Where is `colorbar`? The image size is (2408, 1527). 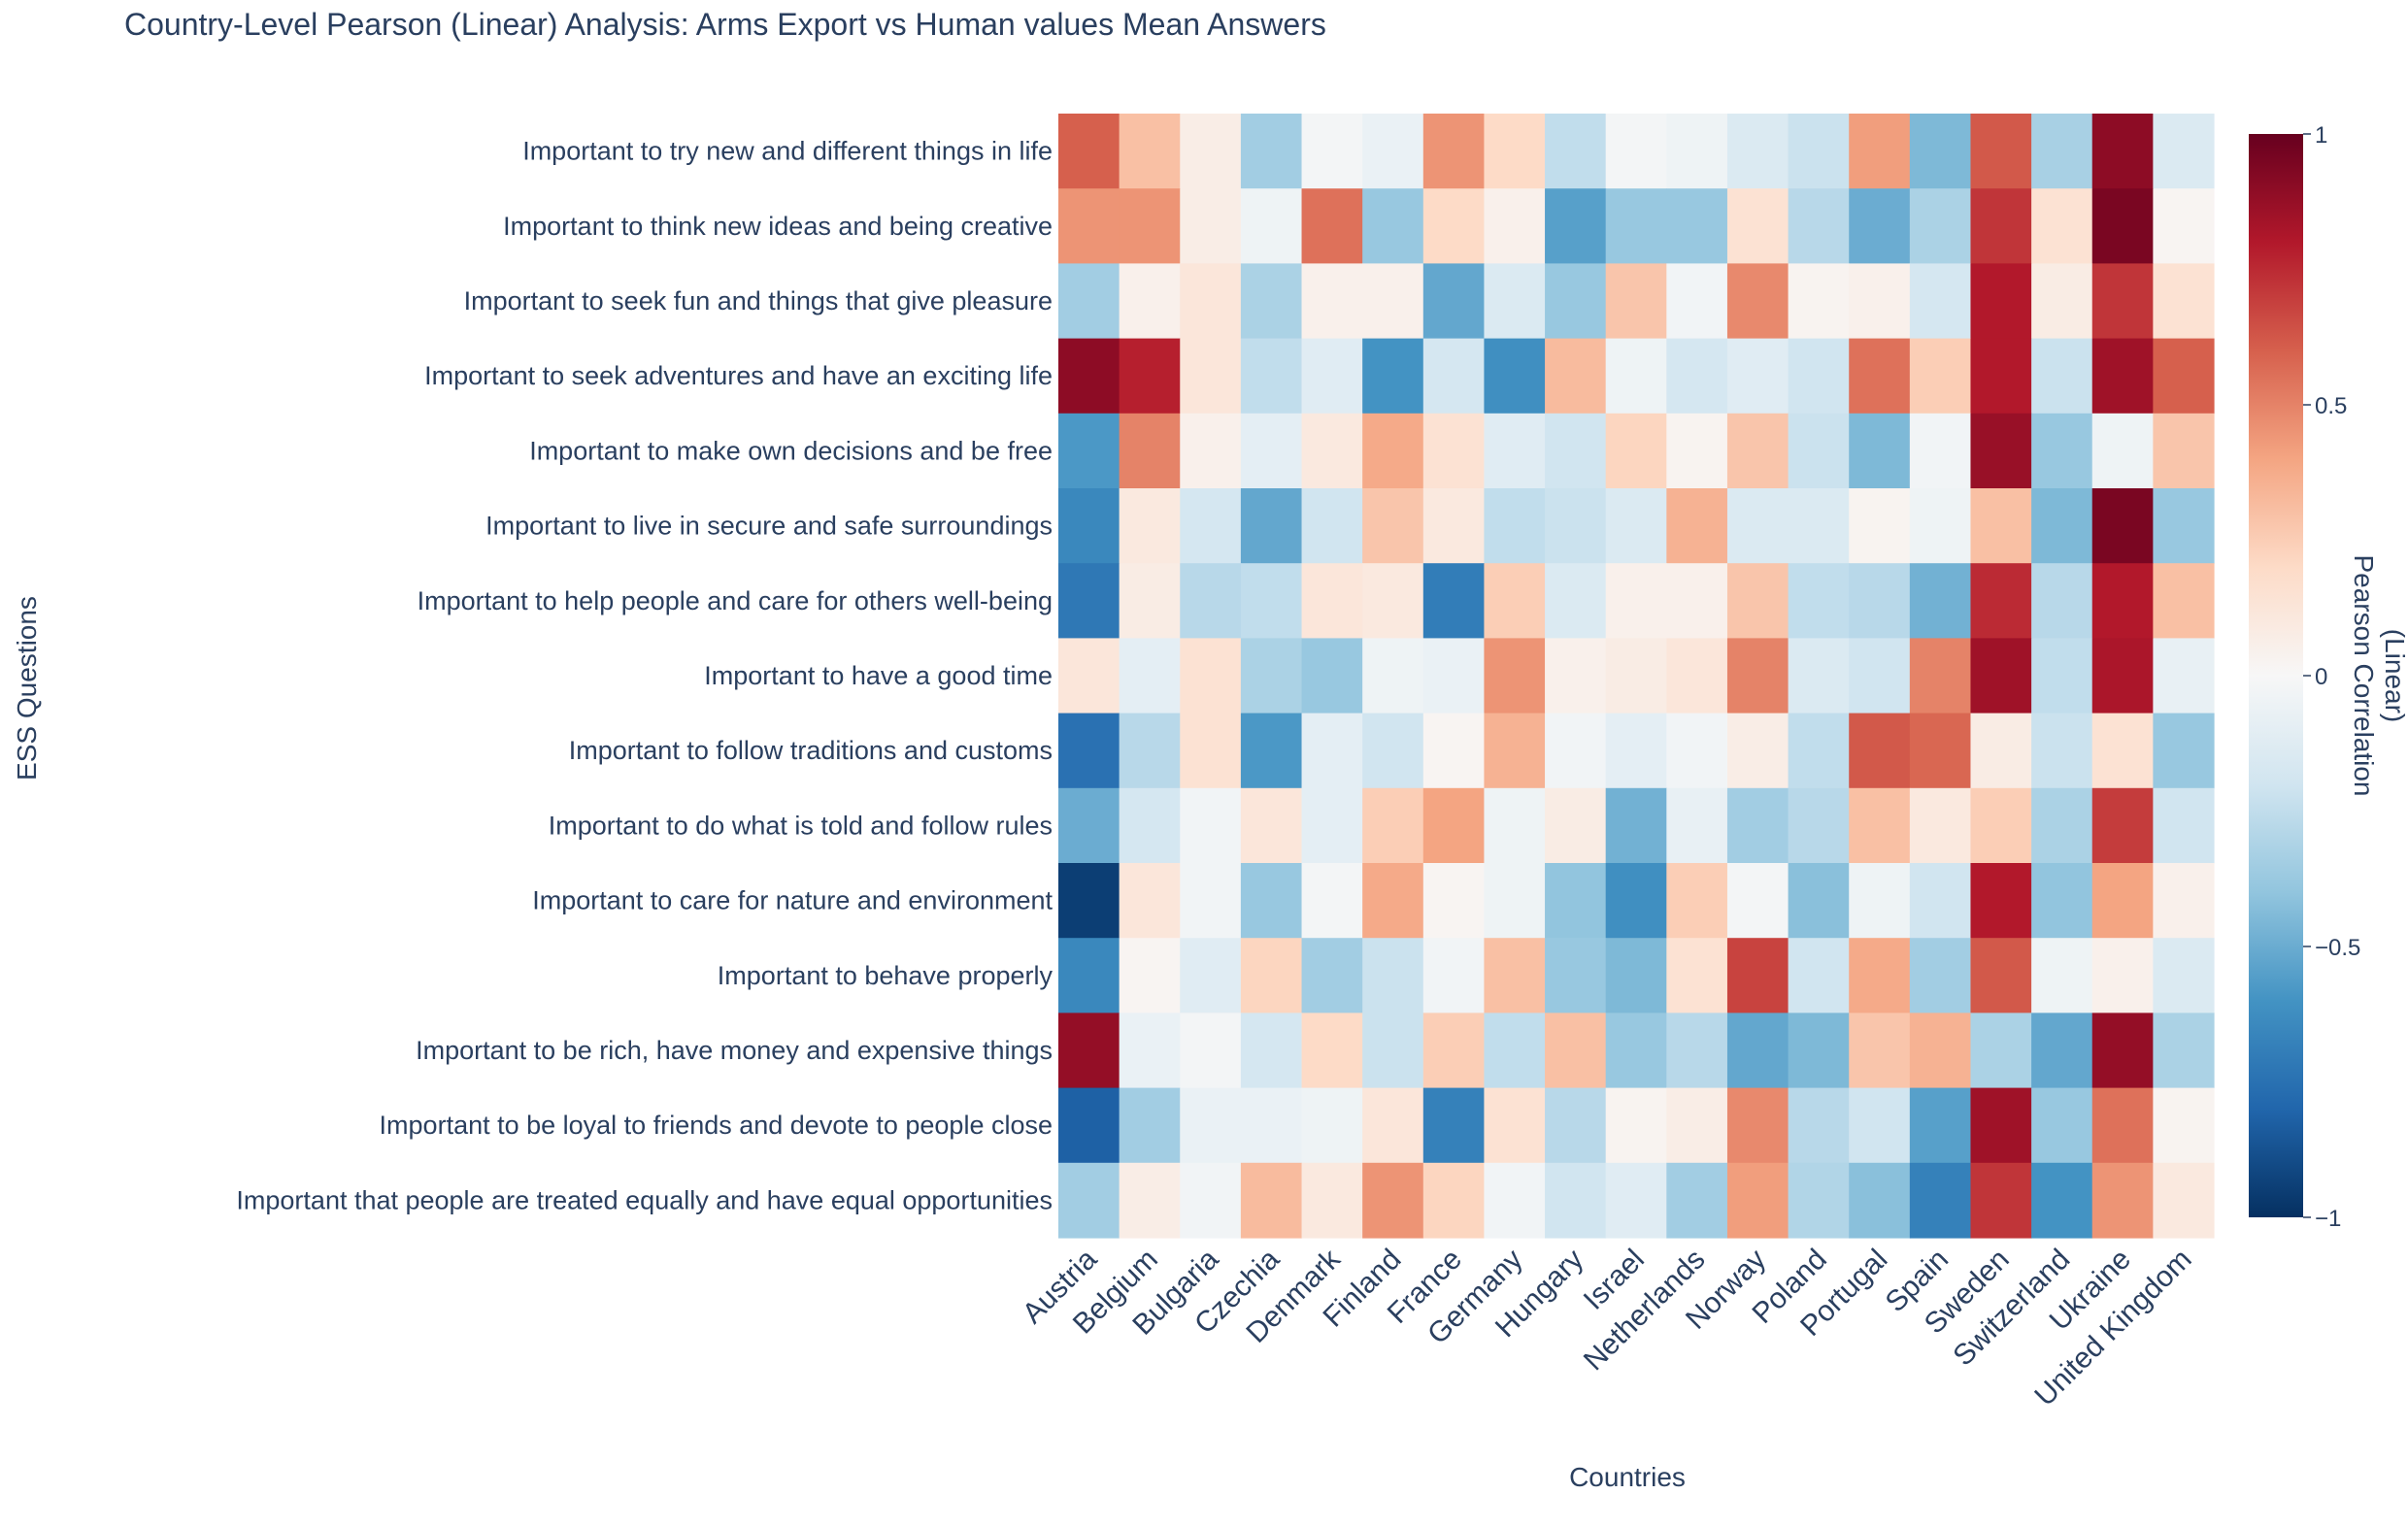
colorbar is located at coordinates (2276, 675).